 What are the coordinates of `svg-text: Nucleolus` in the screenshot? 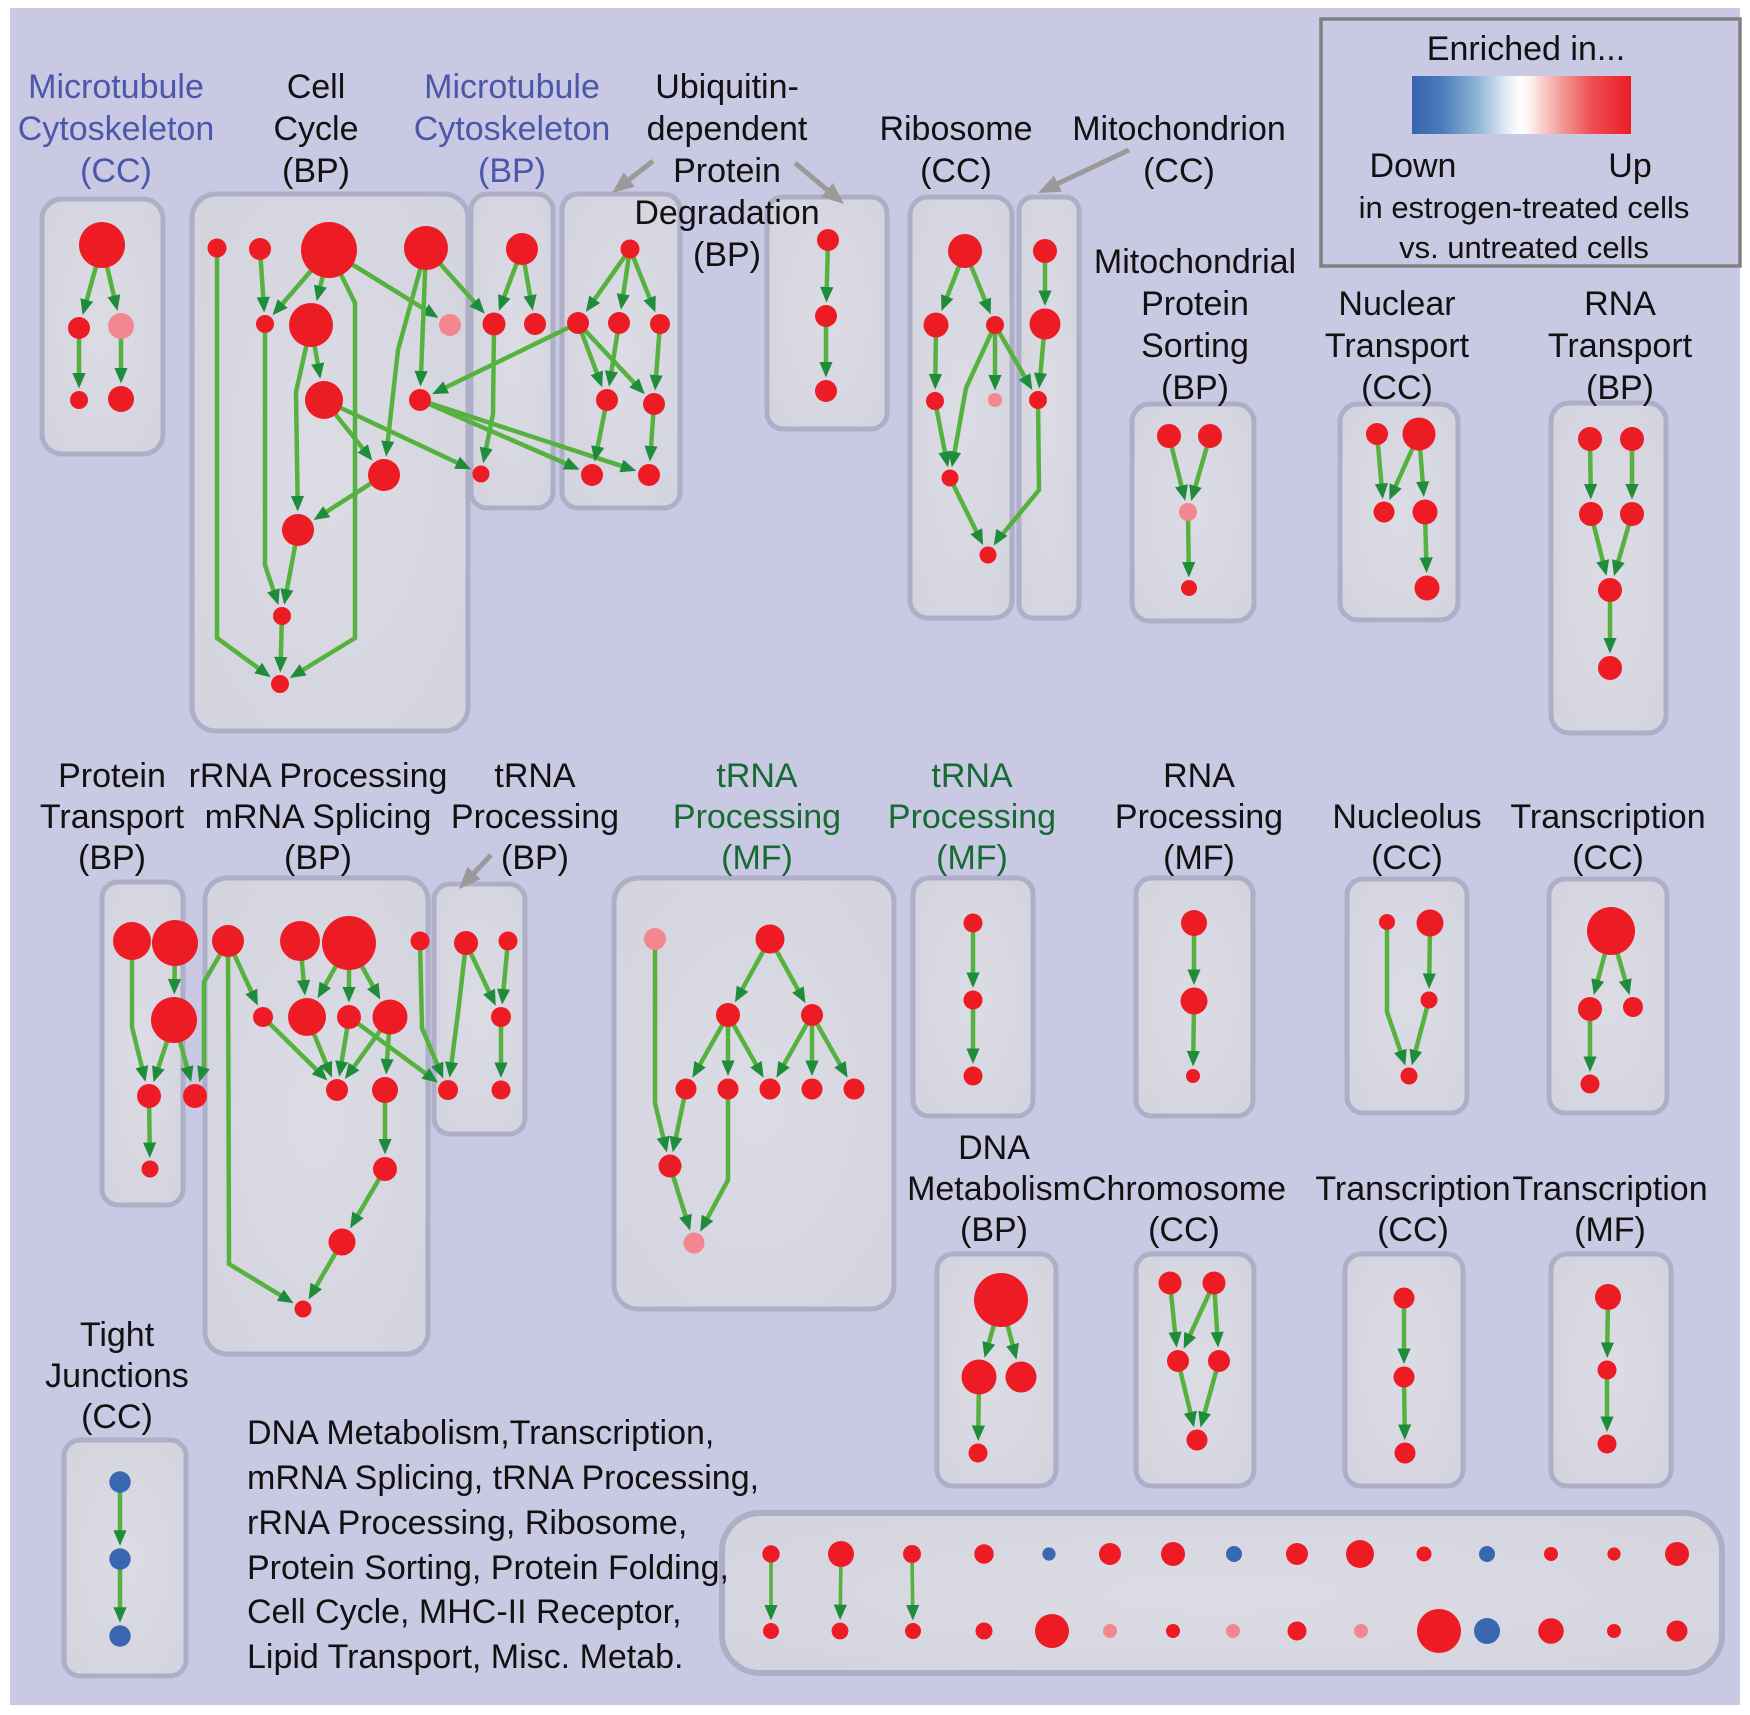 It's located at (1406, 817).